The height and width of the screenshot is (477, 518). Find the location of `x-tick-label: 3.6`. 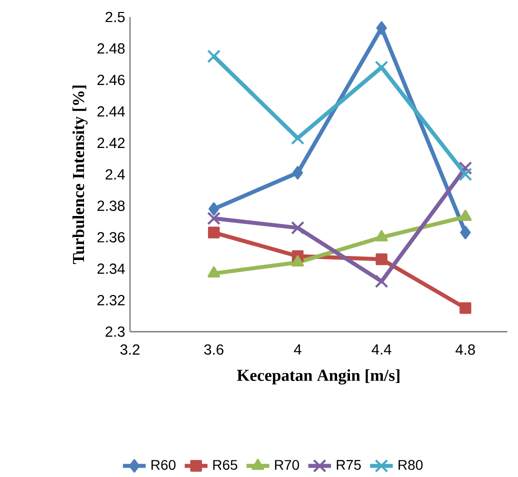

x-tick-label: 3.6 is located at coordinates (214, 349).